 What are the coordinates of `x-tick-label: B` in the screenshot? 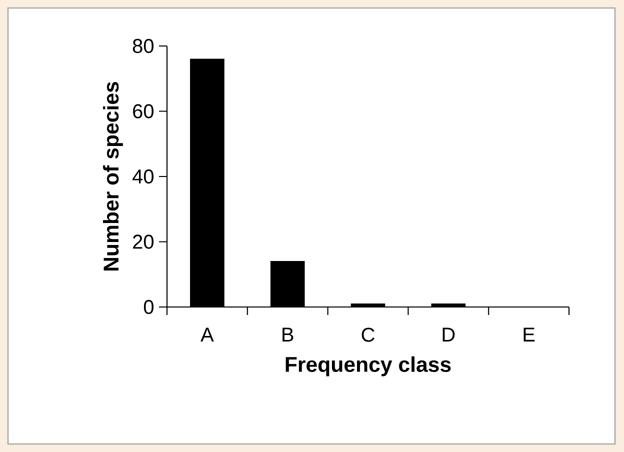 It's located at (288, 335).